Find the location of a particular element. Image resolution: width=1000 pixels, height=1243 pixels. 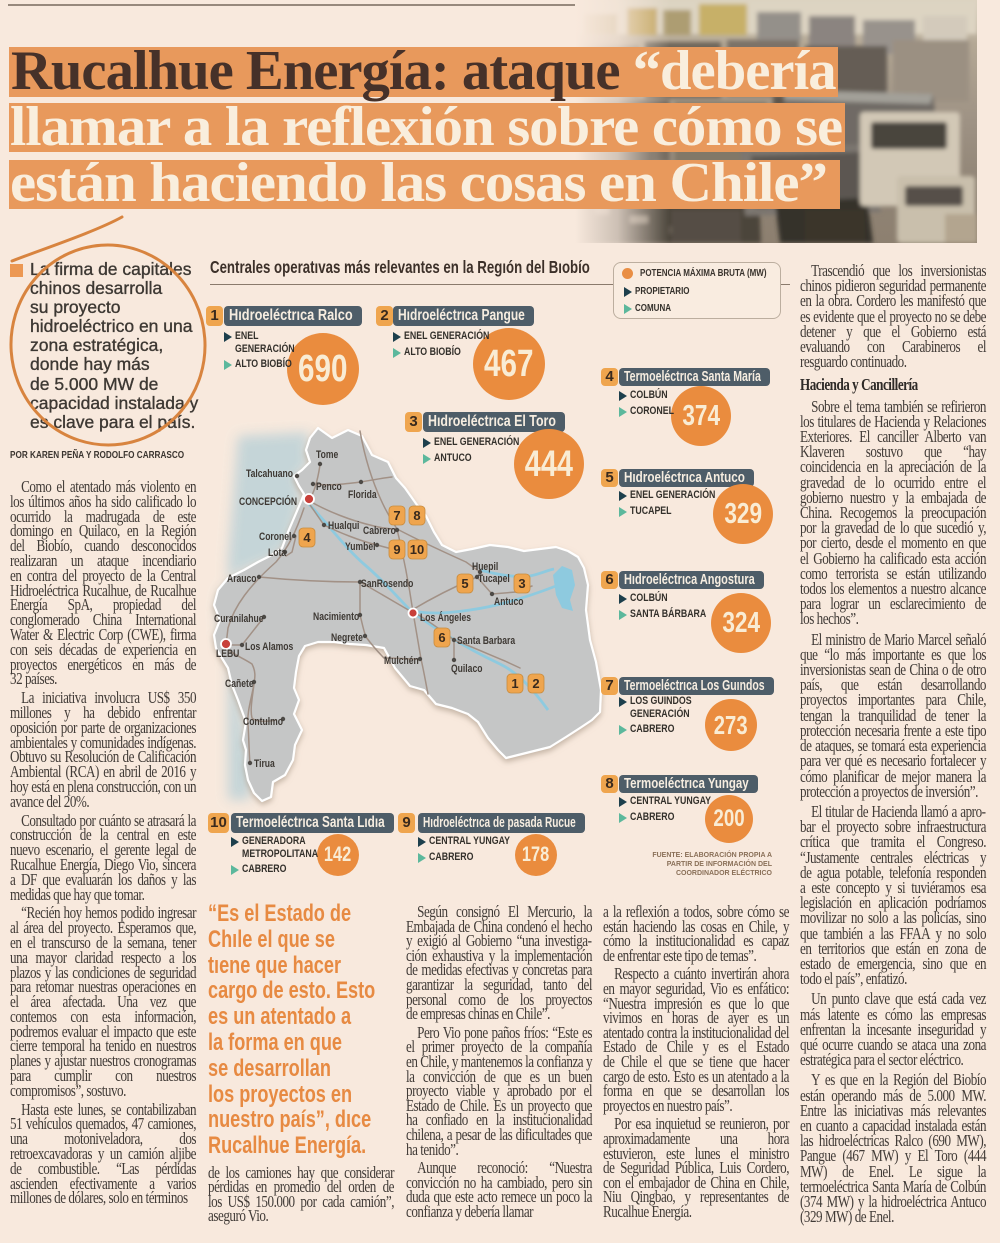

svg-text: Coronel is located at coordinates (275, 537).